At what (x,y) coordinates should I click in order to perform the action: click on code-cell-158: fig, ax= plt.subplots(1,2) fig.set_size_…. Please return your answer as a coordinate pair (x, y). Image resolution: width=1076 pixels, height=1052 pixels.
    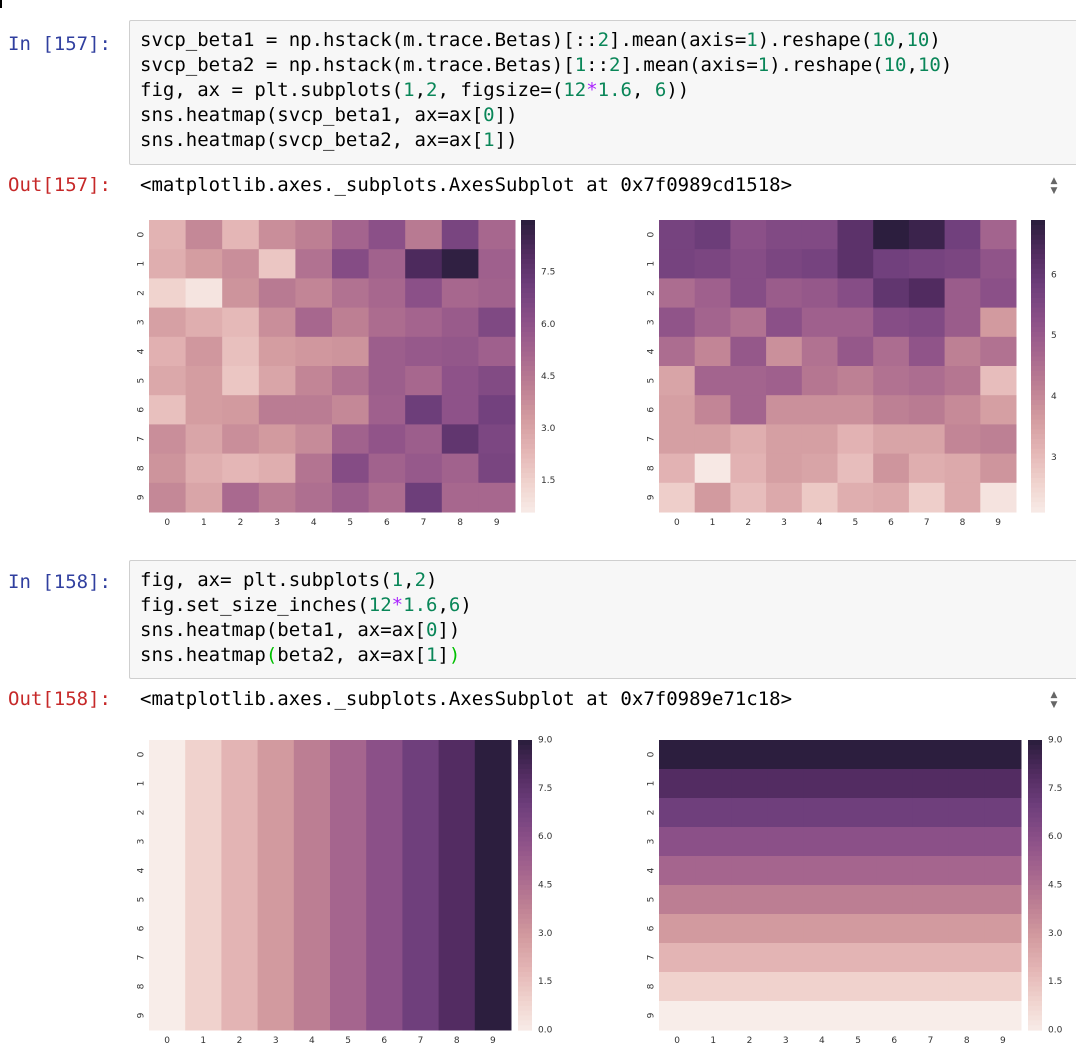
    Looking at the image, I should click on (602, 619).